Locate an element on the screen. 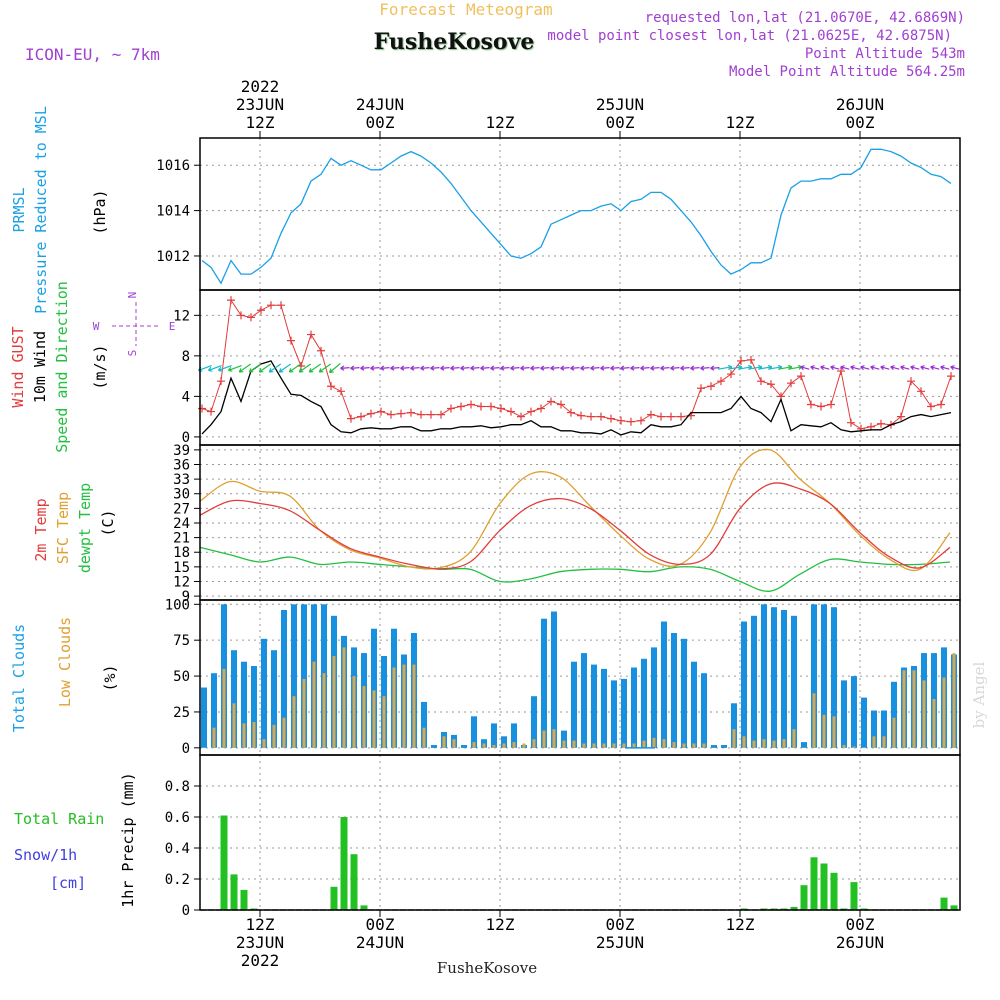 This screenshot has height=1000, width=1000. location-title: FusheKosove is located at coordinates (454, 42).